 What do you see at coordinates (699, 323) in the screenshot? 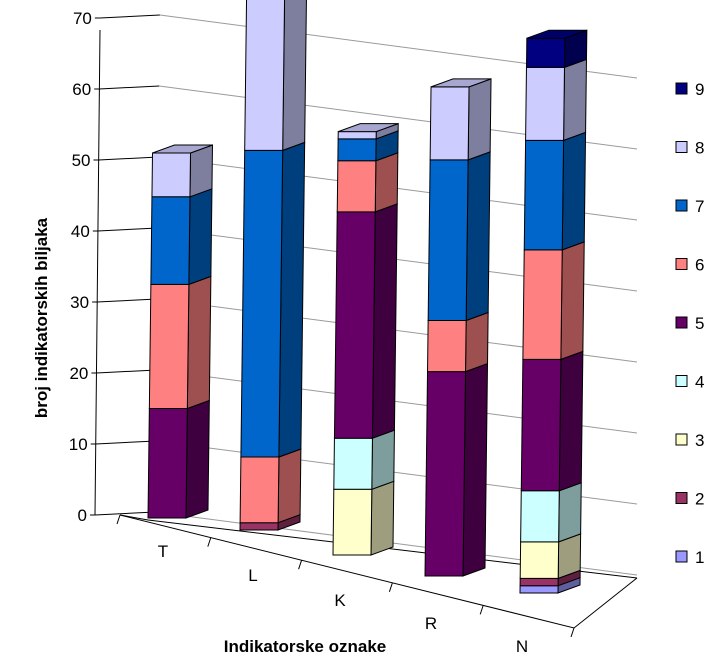
I see `legend-label: 5` at bounding box center [699, 323].